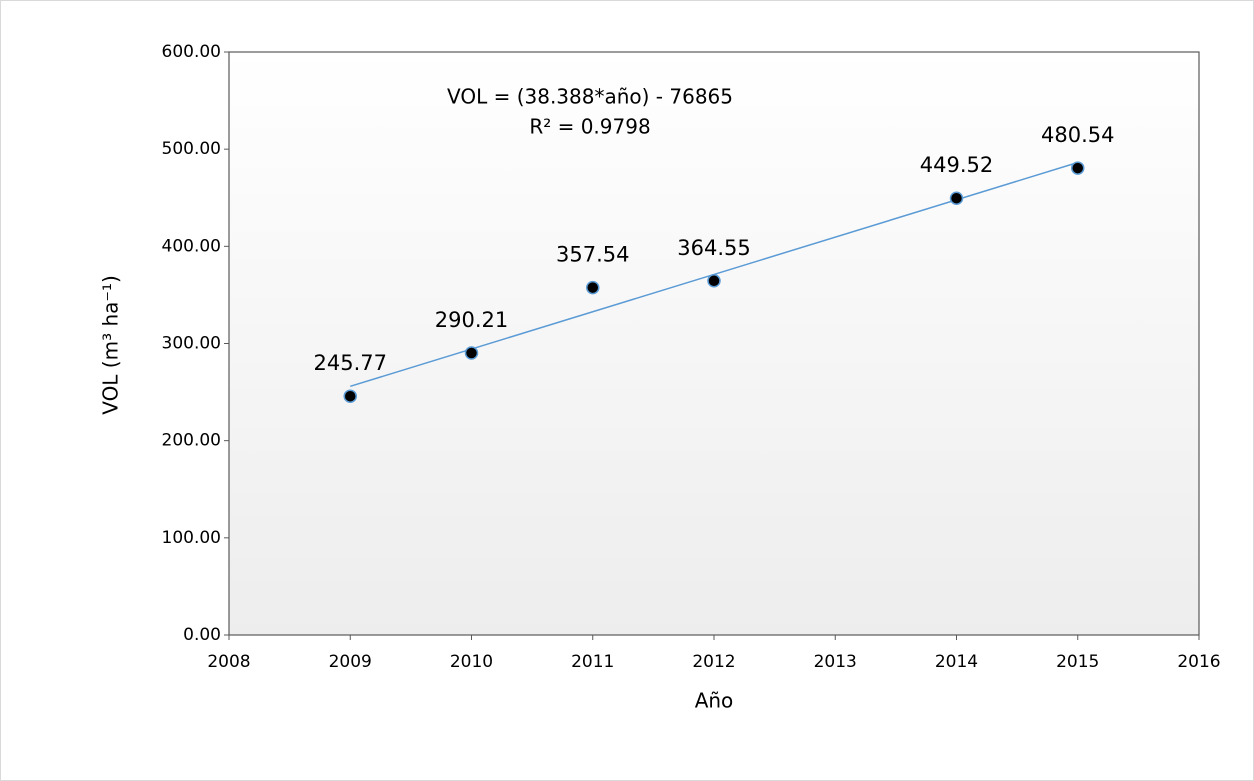  What do you see at coordinates (714, 701) in the screenshot?
I see `x-axis-label: Año` at bounding box center [714, 701].